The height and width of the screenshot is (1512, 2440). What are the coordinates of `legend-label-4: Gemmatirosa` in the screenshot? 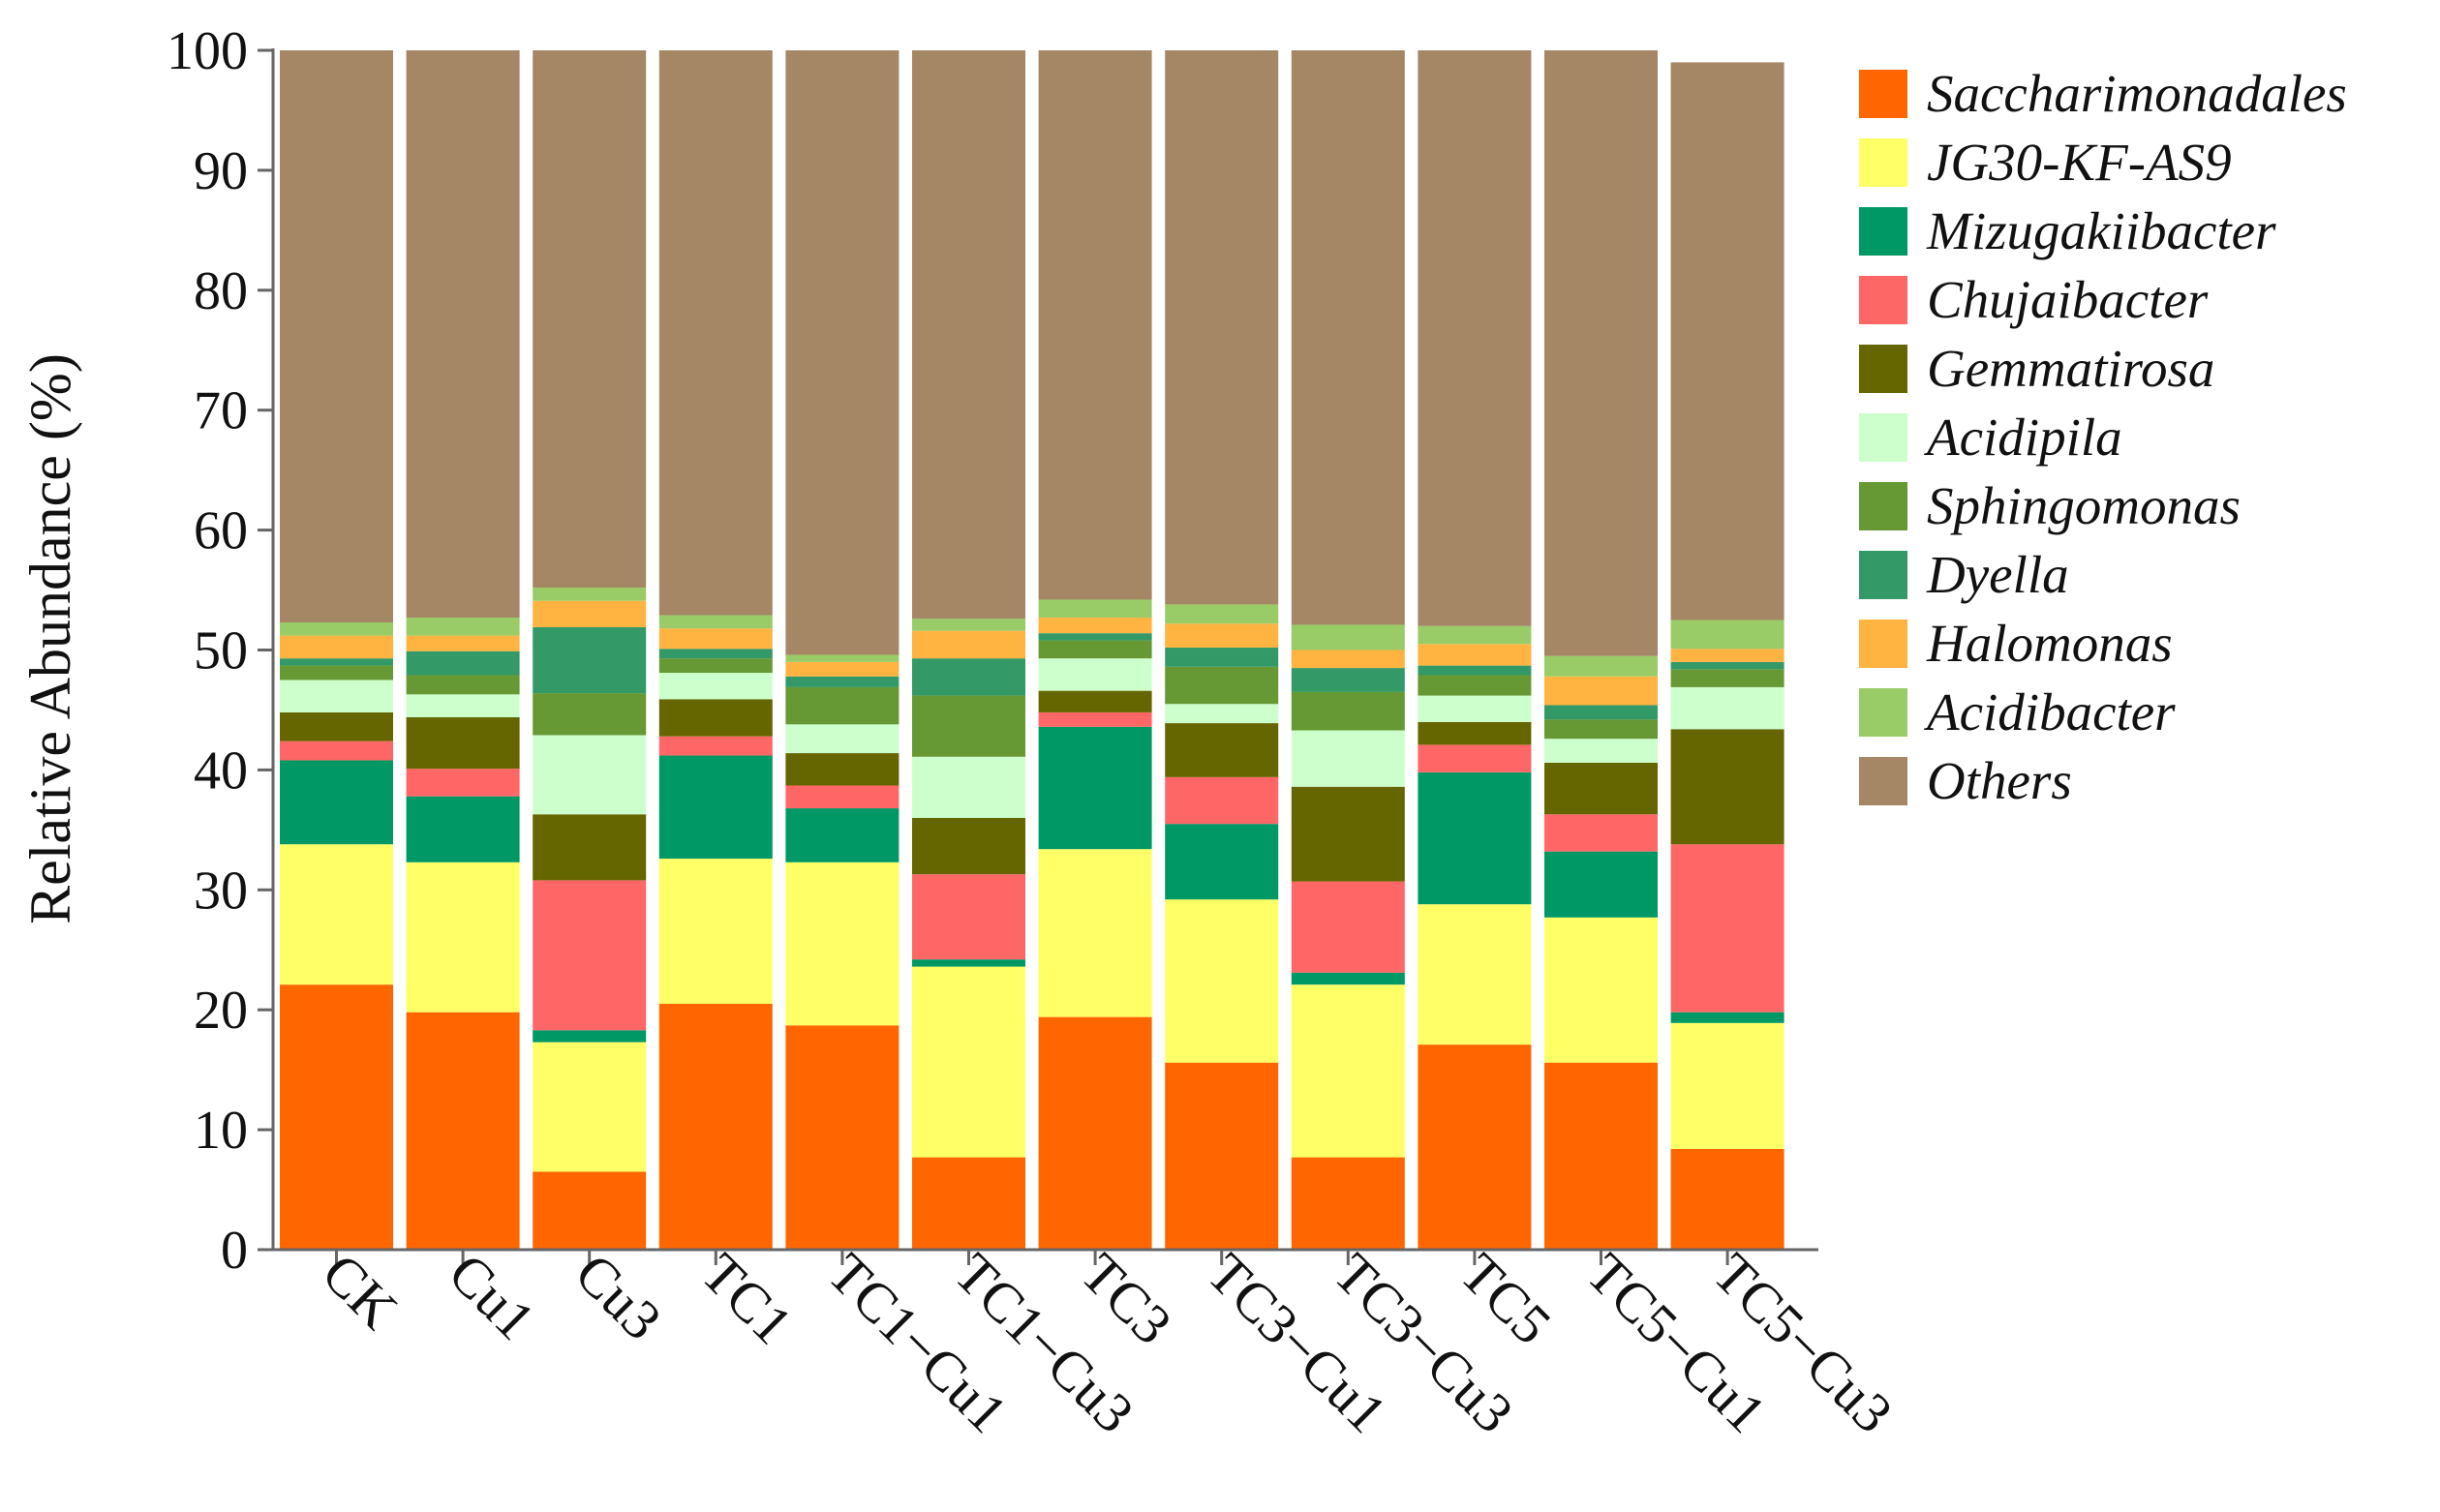 It's located at (2070, 368).